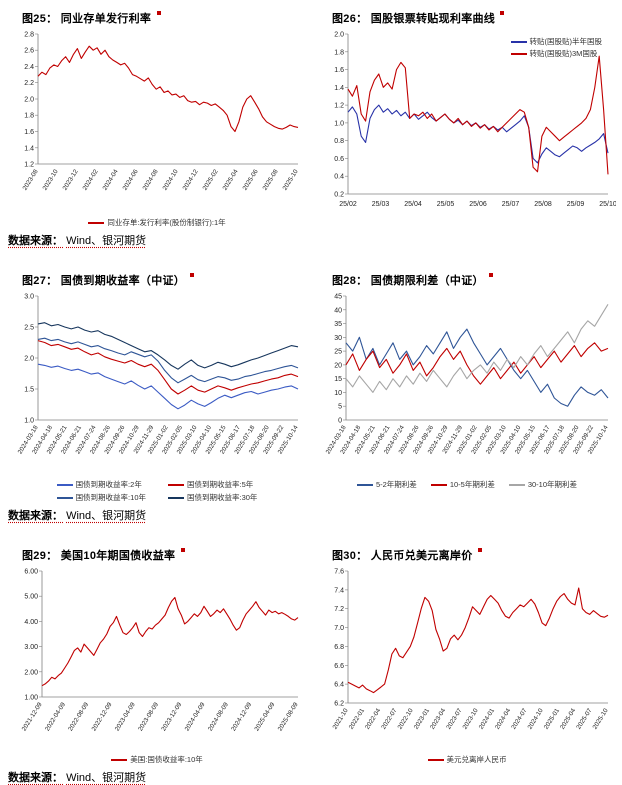 The height and width of the screenshot is (785, 622). What do you see at coordinates (427, 281) in the screenshot?
I see `figure-28-name: 国债期限利差（中证）` at bounding box center [427, 281].